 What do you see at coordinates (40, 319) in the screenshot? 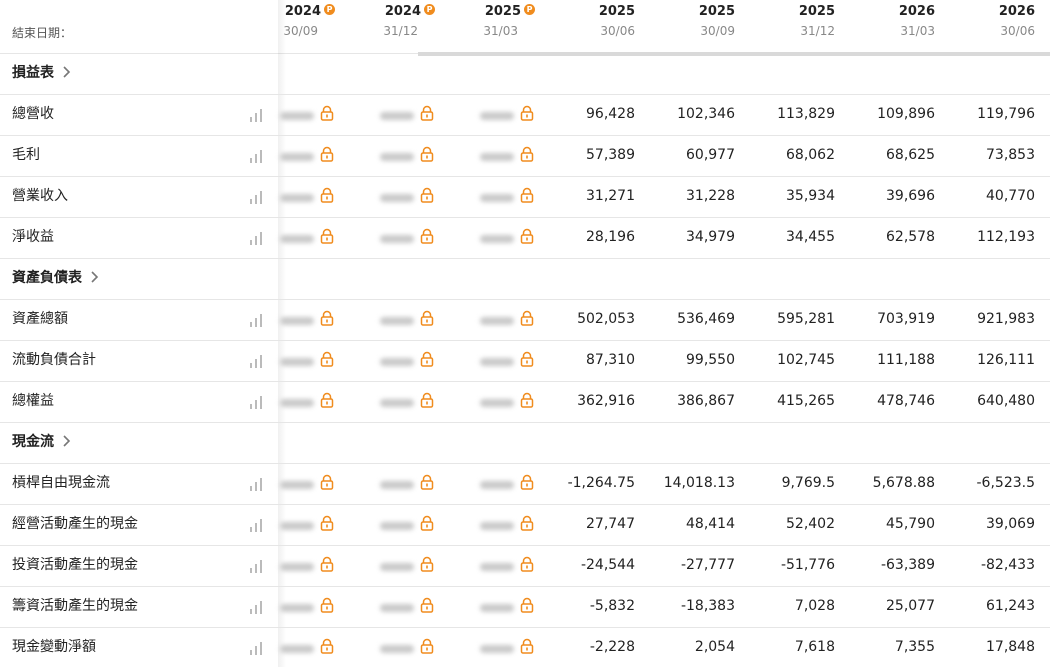
I see `row-label: 資產總額` at bounding box center [40, 319].